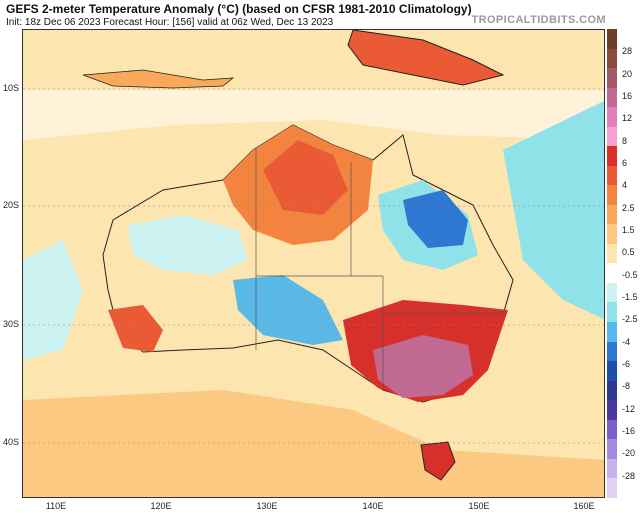 The width and height of the screenshot is (640, 513). I want to click on north-tropical-band, so click(313, 115).